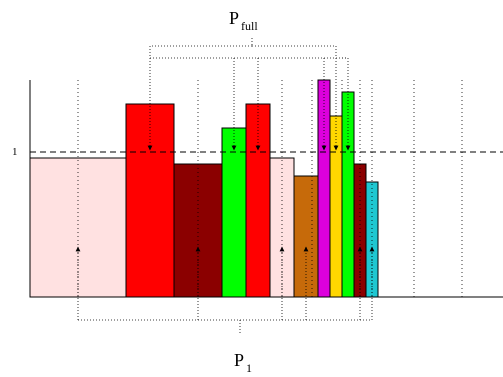 The height and width of the screenshot is (377, 503). What do you see at coordinates (15, 152) in the screenshot?
I see `y-tick-label: 1` at bounding box center [15, 152].